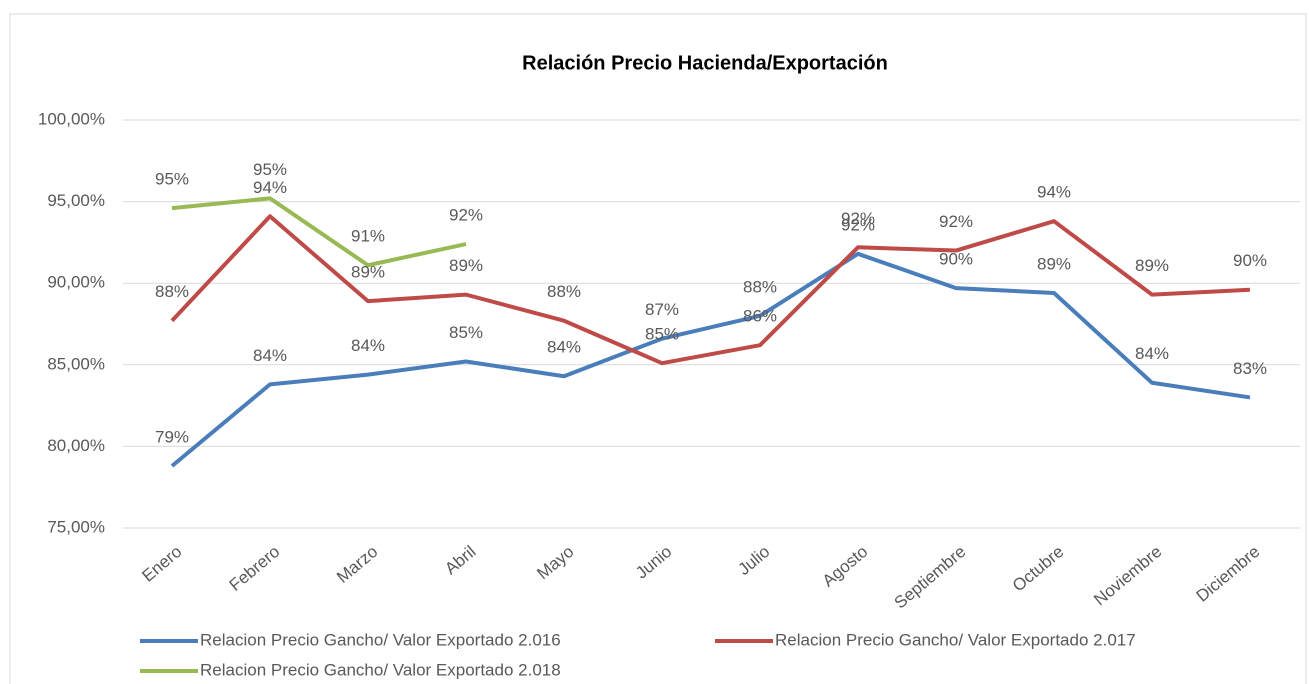  What do you see at coordinates (662, 309) in the screenshot?
I see `data-label: 87%` at bounding box center [662, 309].